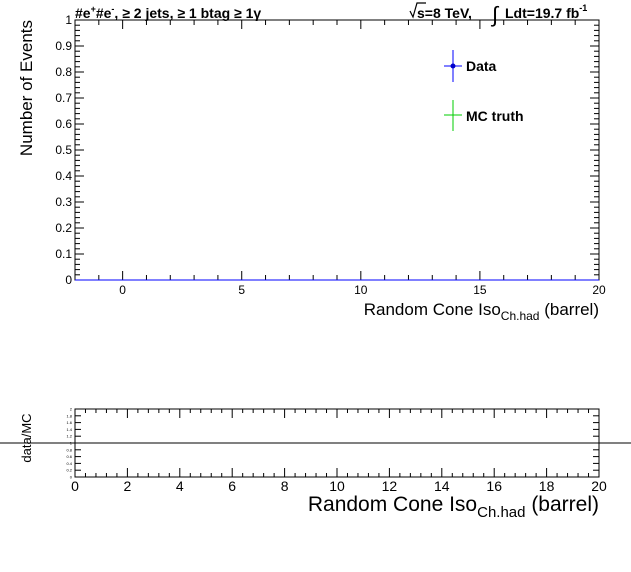 The height and width of the screenshot is (572, 631). I want to click on ratio-x-tick-label: 18, so click(547, 486).